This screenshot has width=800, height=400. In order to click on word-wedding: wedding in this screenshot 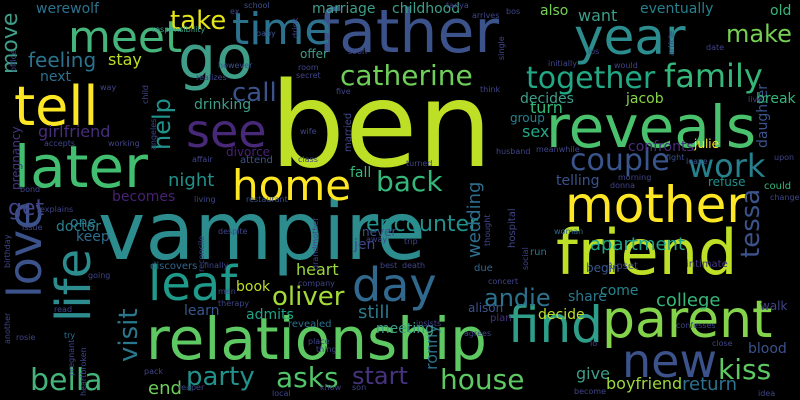, I will do `click(474, 219)`.